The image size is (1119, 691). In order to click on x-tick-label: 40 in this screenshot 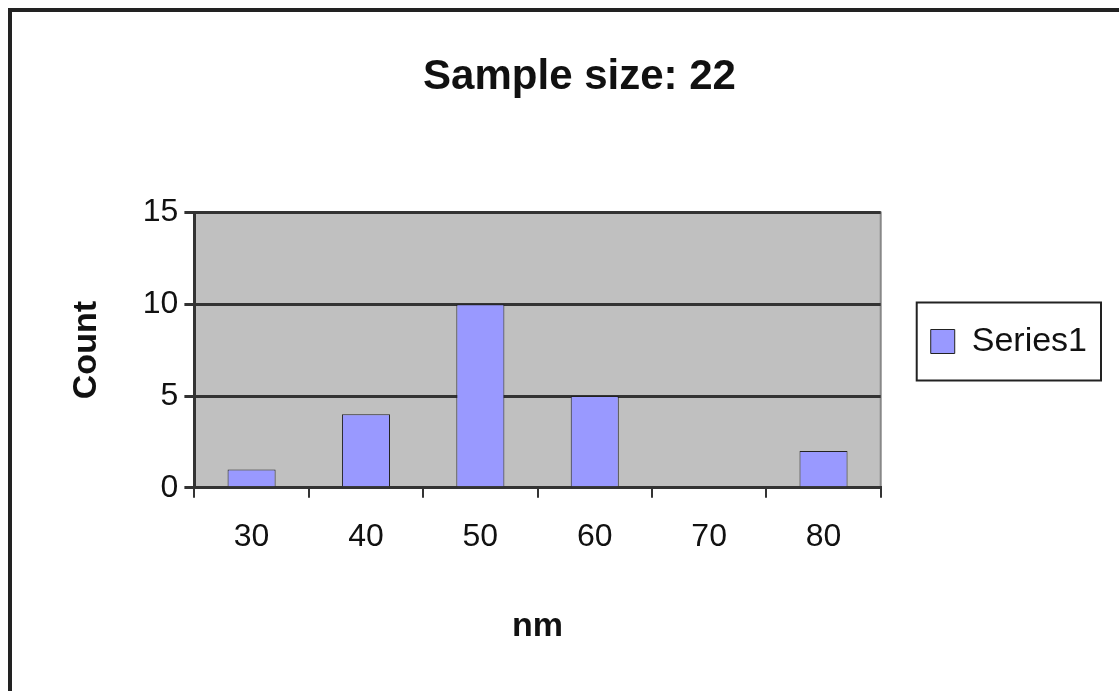, I will do `click(366, 534)`.